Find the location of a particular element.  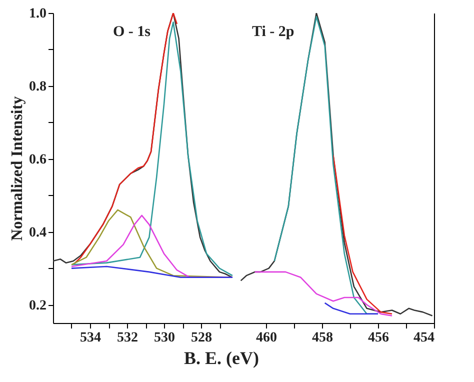

y-tick-label: 1.0 is located at coordinates (37, 14).